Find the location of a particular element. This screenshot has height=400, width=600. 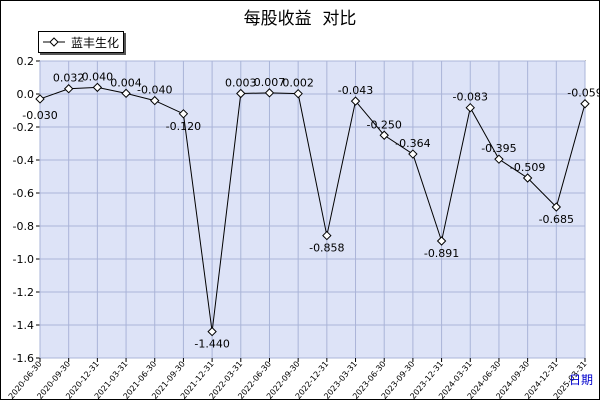

y-tick-label: -1.2 is located at coordinates (23, 292).